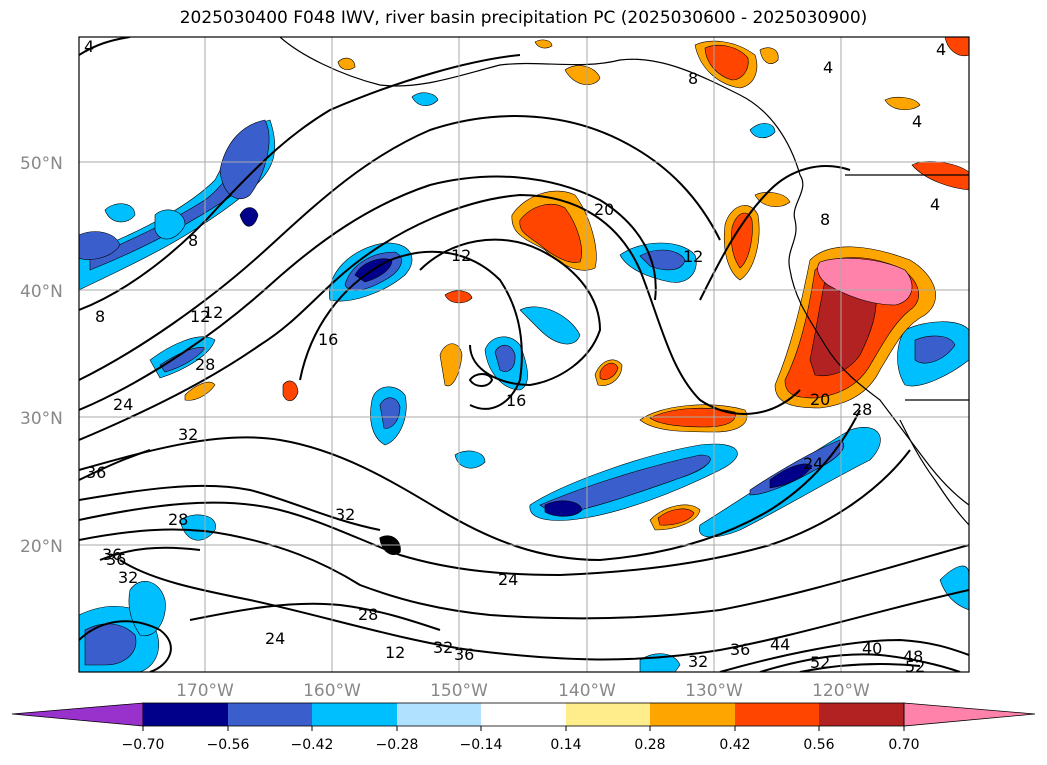  Describe the element at coordinates (105, 46) in the screenshot. I see `contour-4-nw` at that location.